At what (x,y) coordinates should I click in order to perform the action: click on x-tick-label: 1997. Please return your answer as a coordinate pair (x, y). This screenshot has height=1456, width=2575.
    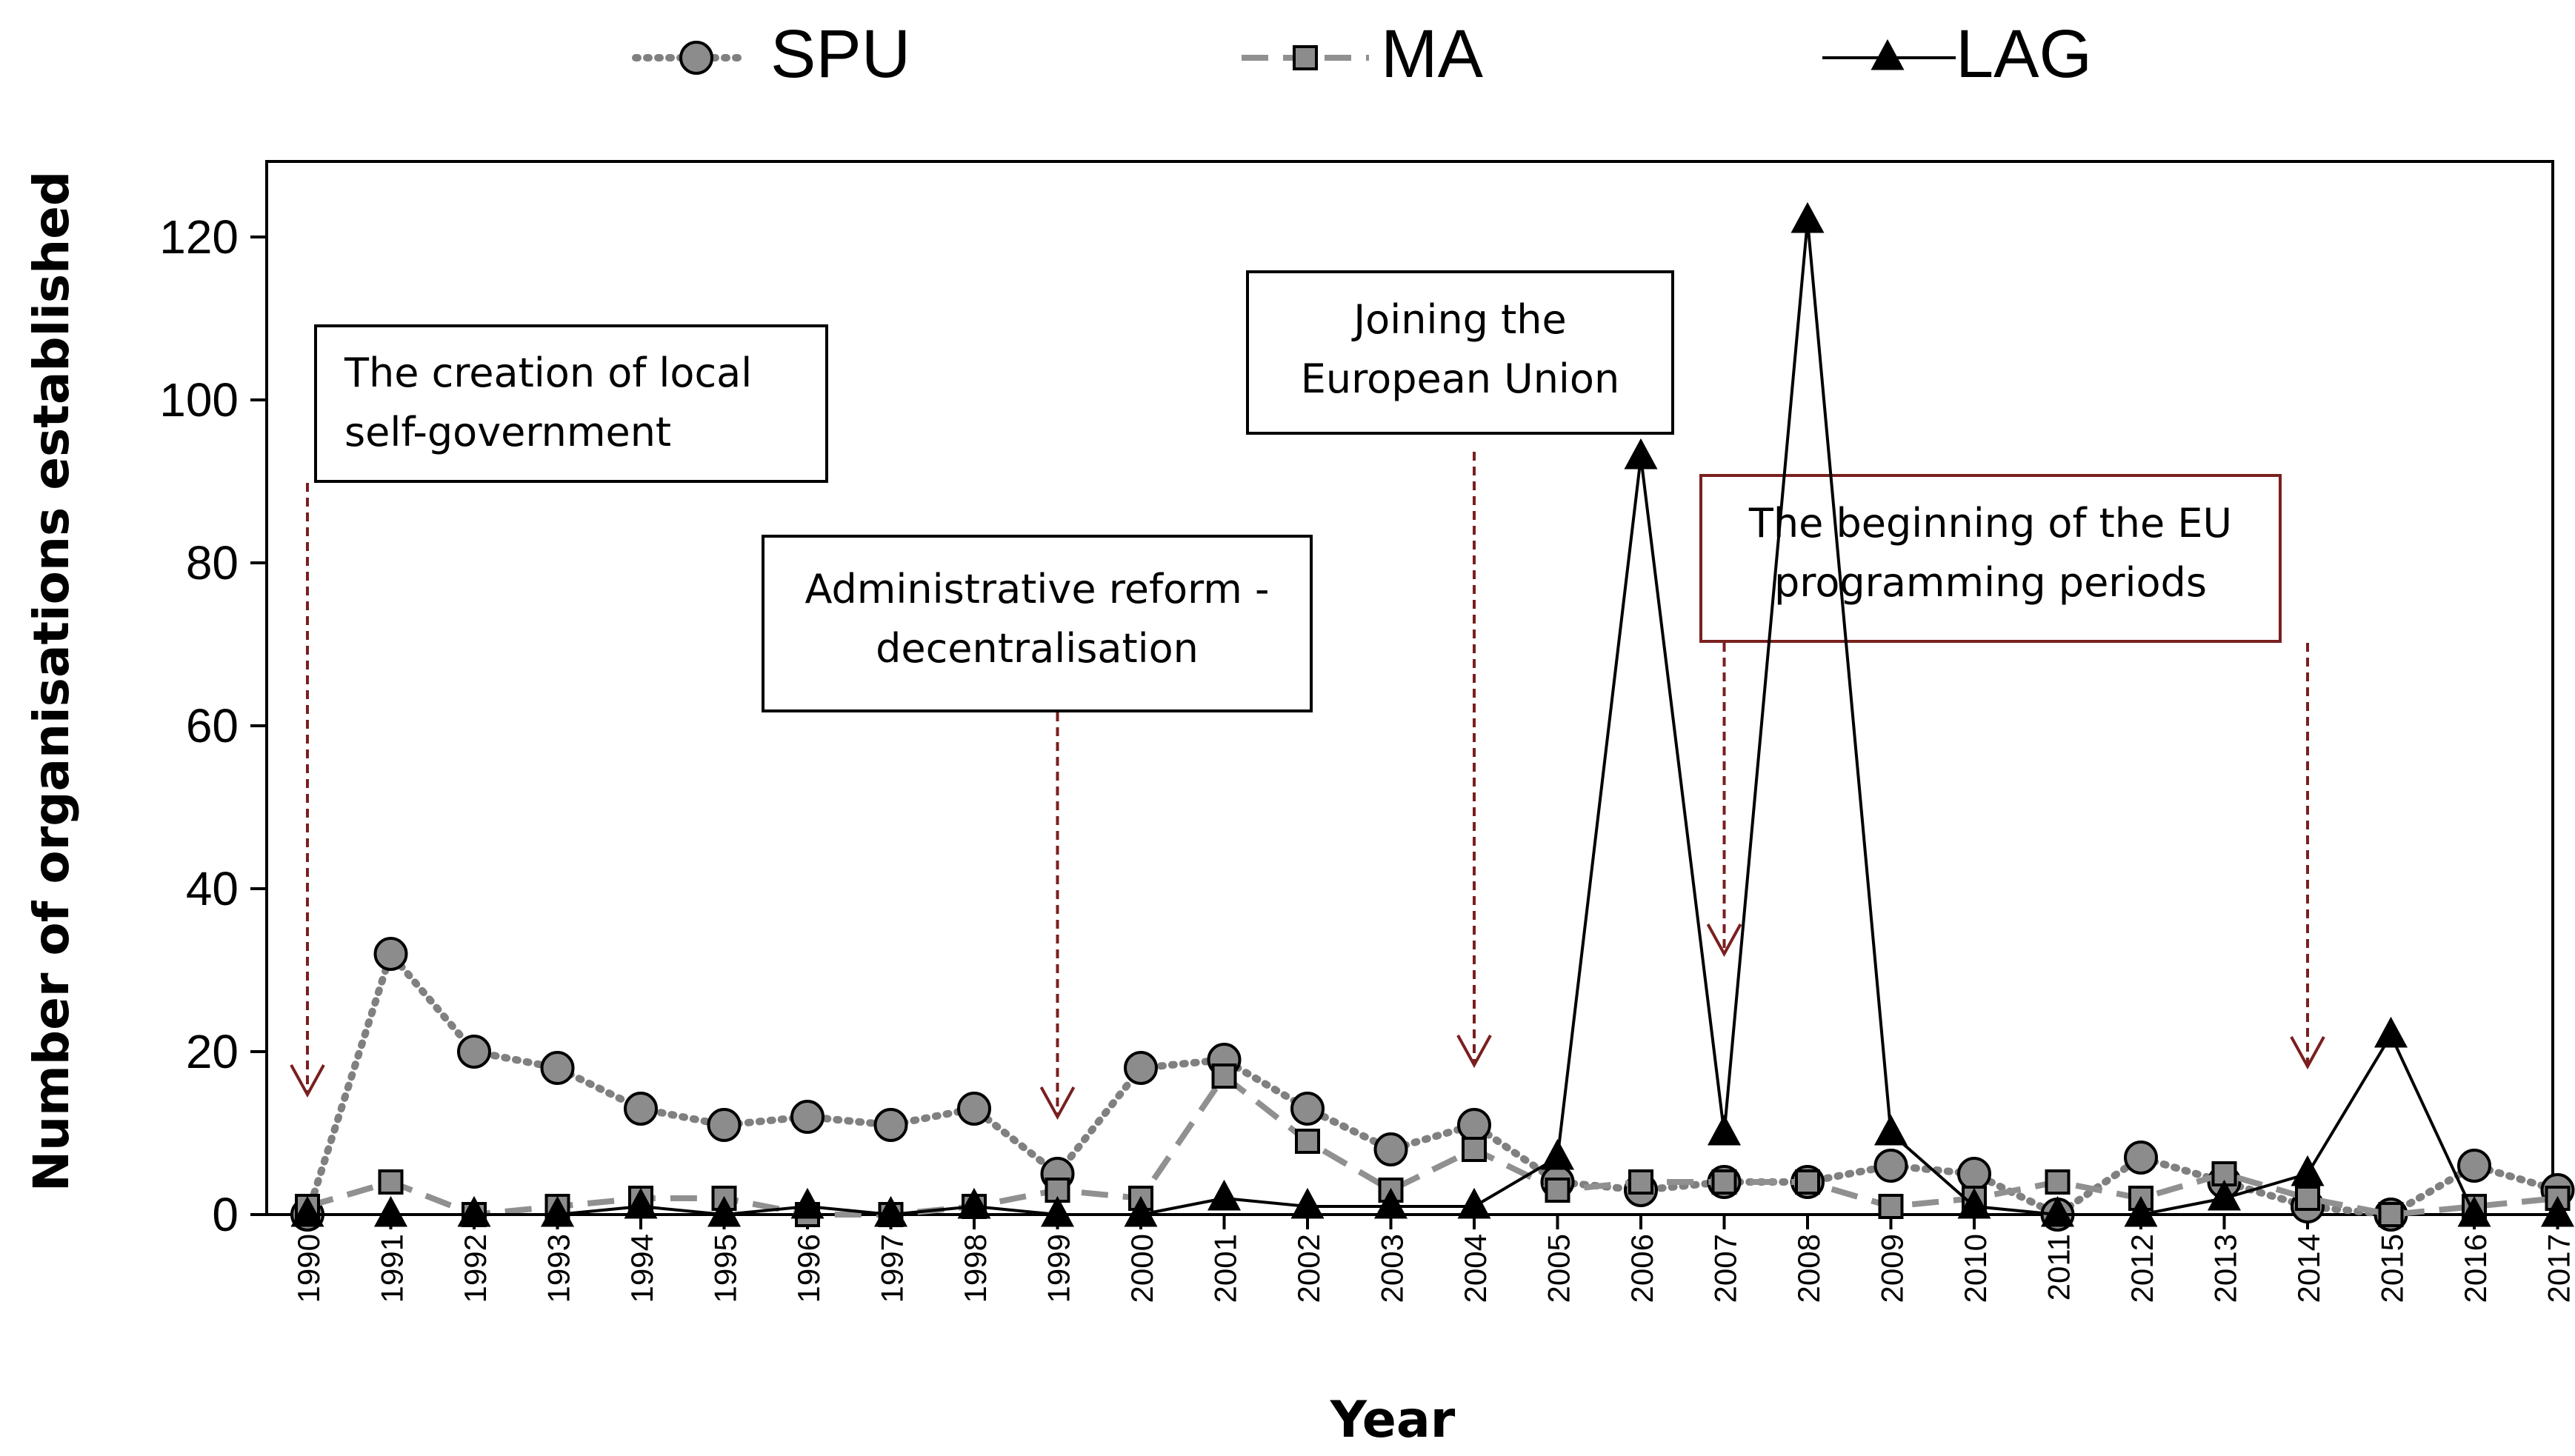
    Looking at the image, I should click on (892, 1268).